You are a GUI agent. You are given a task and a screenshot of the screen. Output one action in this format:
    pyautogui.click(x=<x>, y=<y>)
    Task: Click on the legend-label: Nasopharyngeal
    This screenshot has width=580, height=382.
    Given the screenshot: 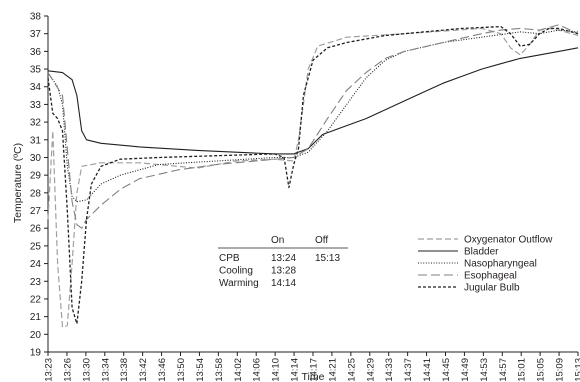 What is the action you would take?
    pyautogui.click(x=500, y=264)
    